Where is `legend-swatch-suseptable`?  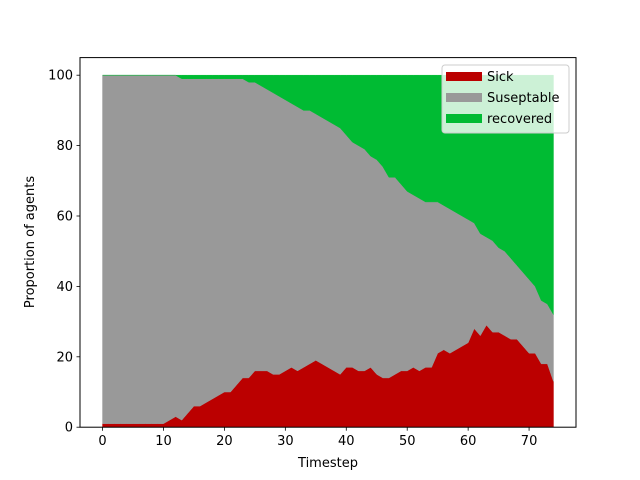
legend-swatch-suseptable is located at coordinates (464, 97).